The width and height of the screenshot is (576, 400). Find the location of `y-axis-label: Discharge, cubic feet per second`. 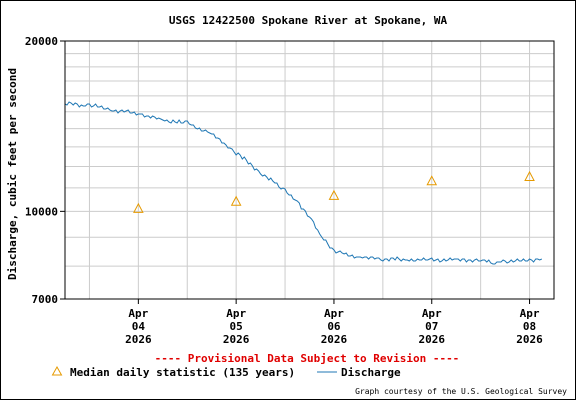

y-axis-label: Discharge, cubic feet per second is located at coordinates (12, 174).